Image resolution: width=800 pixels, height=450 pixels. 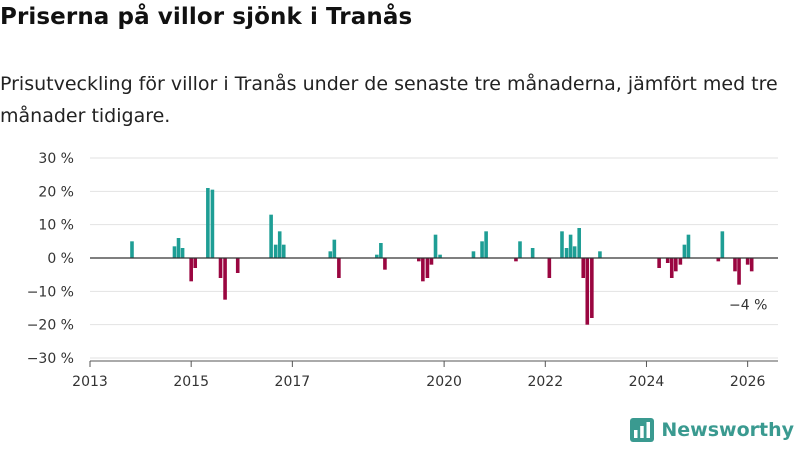 What do you see at coordinates (748, 305) in the screenshot?
I see `latest-value-annotation: −4 %` at bounding box center [748, 305].